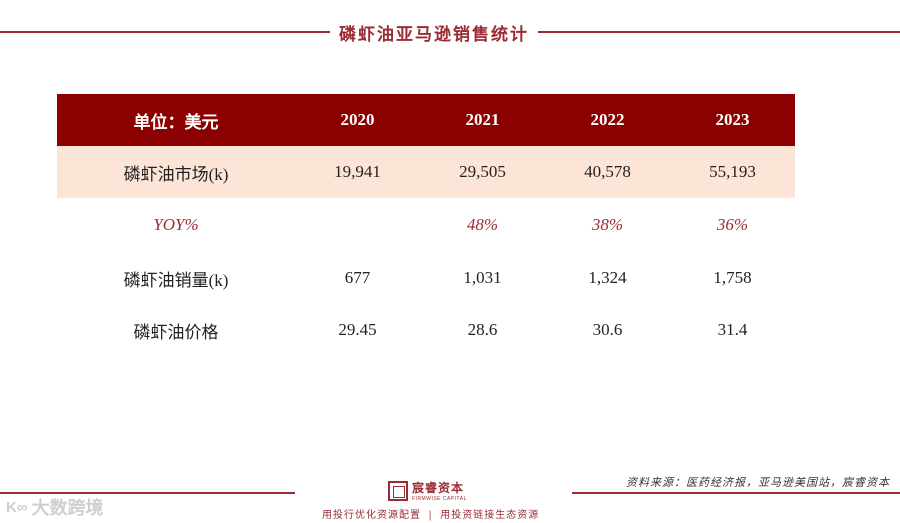 This screenshot has width=900, height=523. I want to click on cell-value: 19,941, so click(357, 171).